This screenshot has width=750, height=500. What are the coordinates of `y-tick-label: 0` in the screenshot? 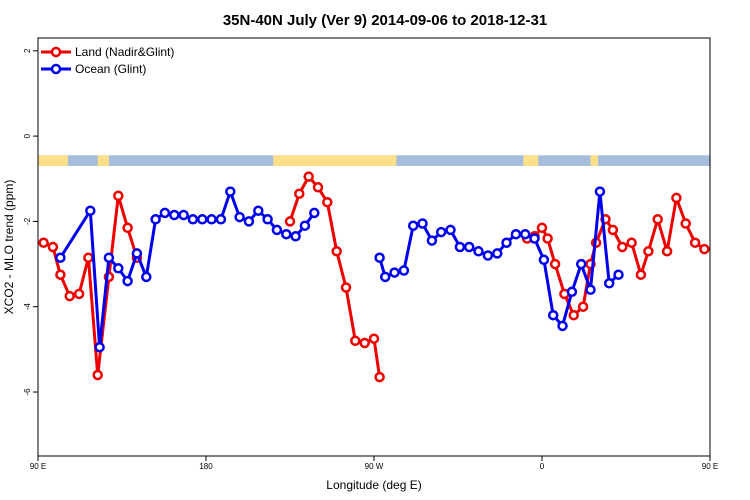 It's located at (27, 135).